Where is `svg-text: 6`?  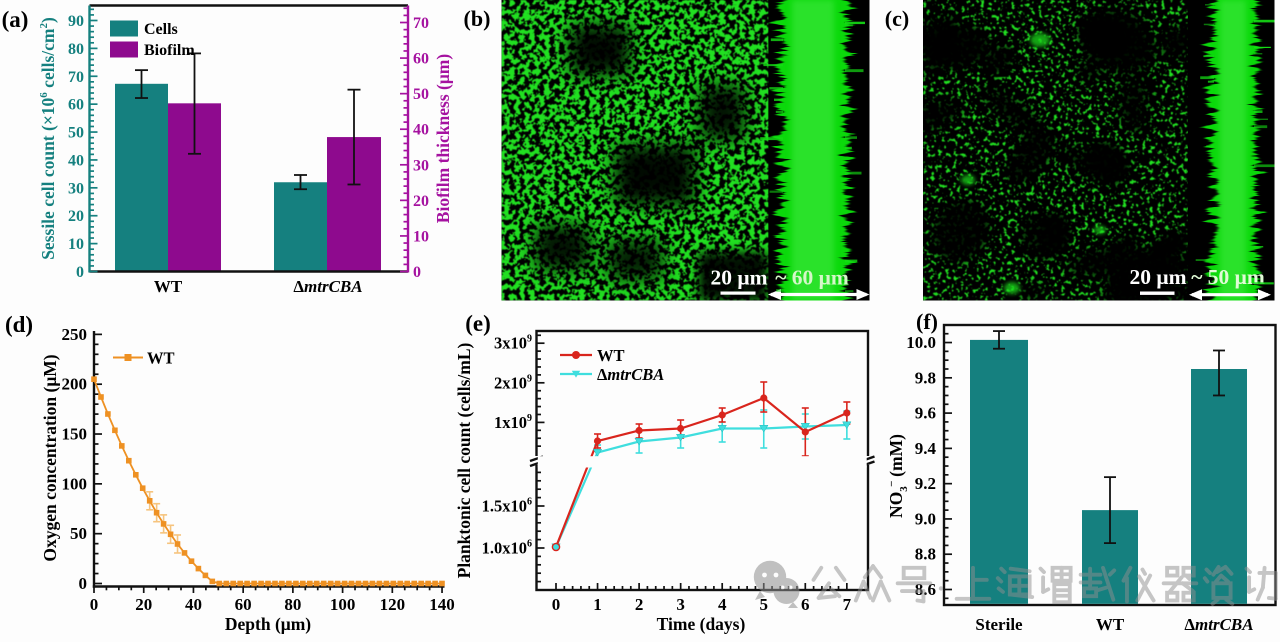
svg-text: 6 is located at coordinates (805, 604).